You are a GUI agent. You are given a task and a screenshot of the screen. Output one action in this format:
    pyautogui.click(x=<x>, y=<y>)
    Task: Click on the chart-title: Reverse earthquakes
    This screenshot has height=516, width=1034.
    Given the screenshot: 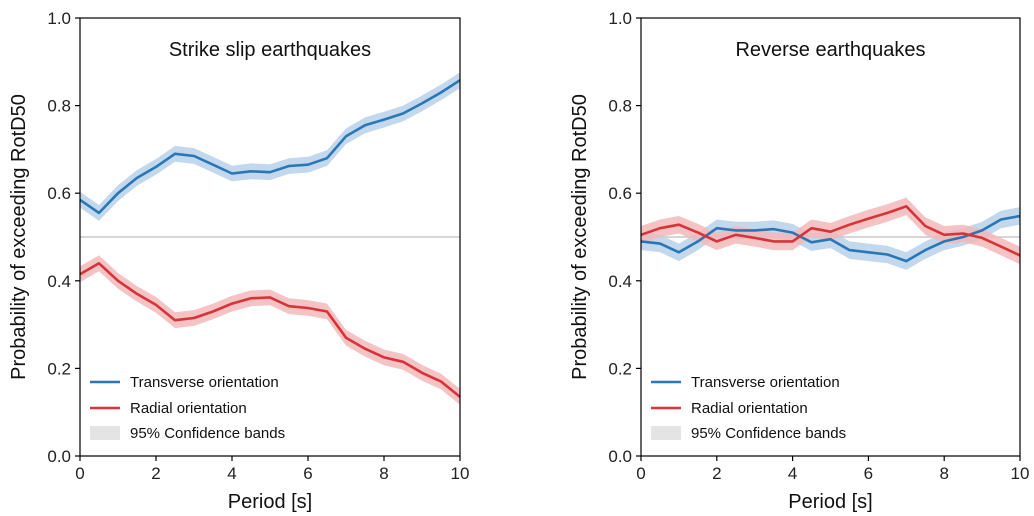 What is the action you would take?
    pyautogui.click(x=830, y=50)
    